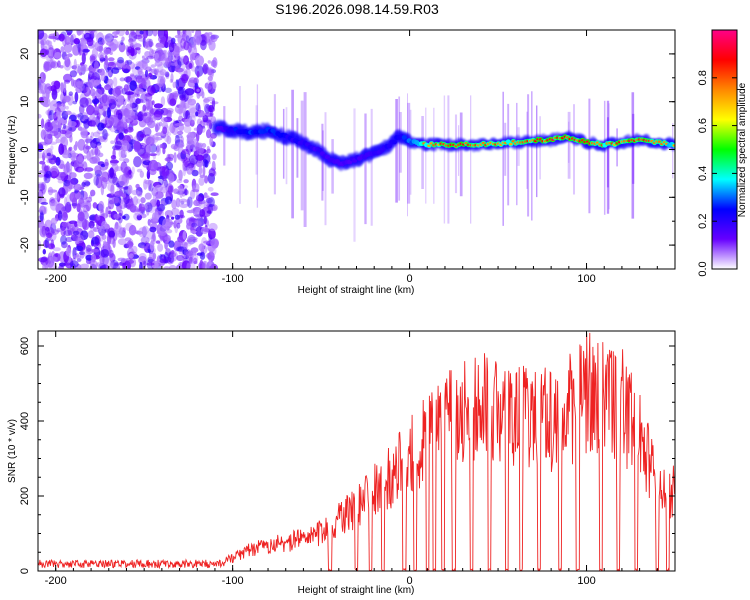 The height and width of the screenshot is (600, 750). What do you see at coordinates (25, 54) in the screenshot?
I see `y-tick-label: 20` at bounding box center [25, 54].